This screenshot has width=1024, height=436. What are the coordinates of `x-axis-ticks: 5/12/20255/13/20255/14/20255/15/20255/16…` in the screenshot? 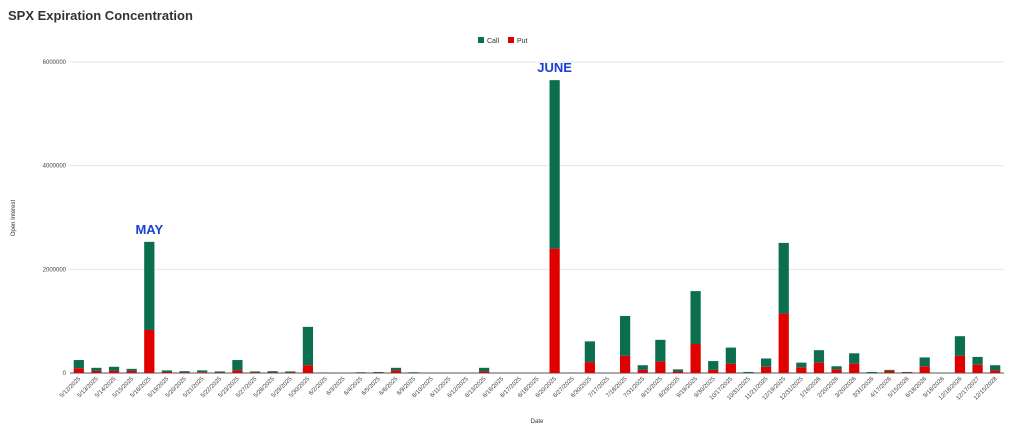 It's located at (529, 389).